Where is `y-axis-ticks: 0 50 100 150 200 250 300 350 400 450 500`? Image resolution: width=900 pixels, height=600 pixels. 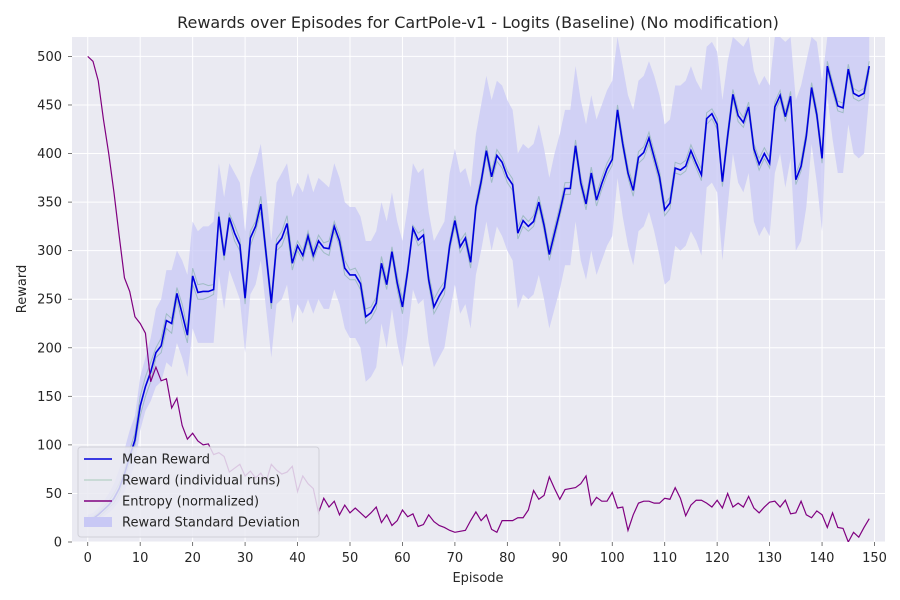
y-axis-ticks: 0 50 100 150 200 250 300 350 400 450 500 is located at coordinates (54, 300).